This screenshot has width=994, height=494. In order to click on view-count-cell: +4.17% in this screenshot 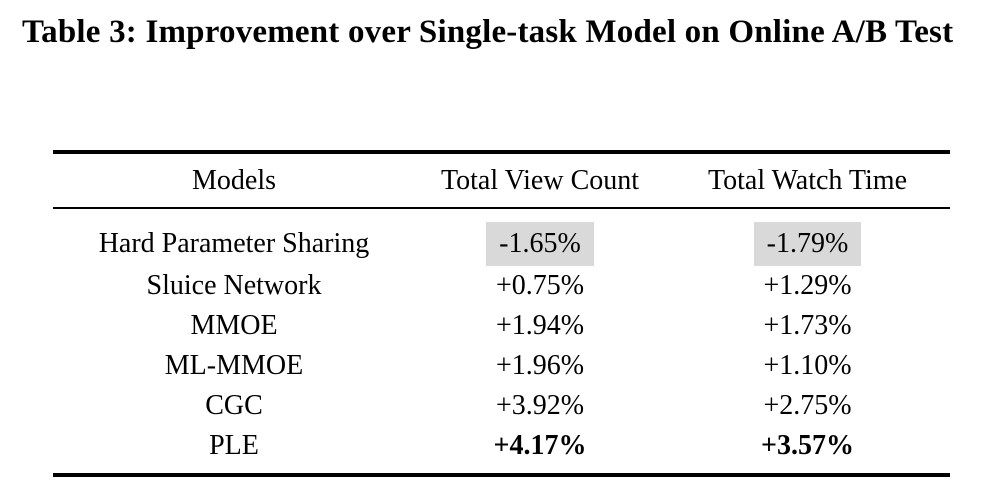, I will do `click(540, 445)`.